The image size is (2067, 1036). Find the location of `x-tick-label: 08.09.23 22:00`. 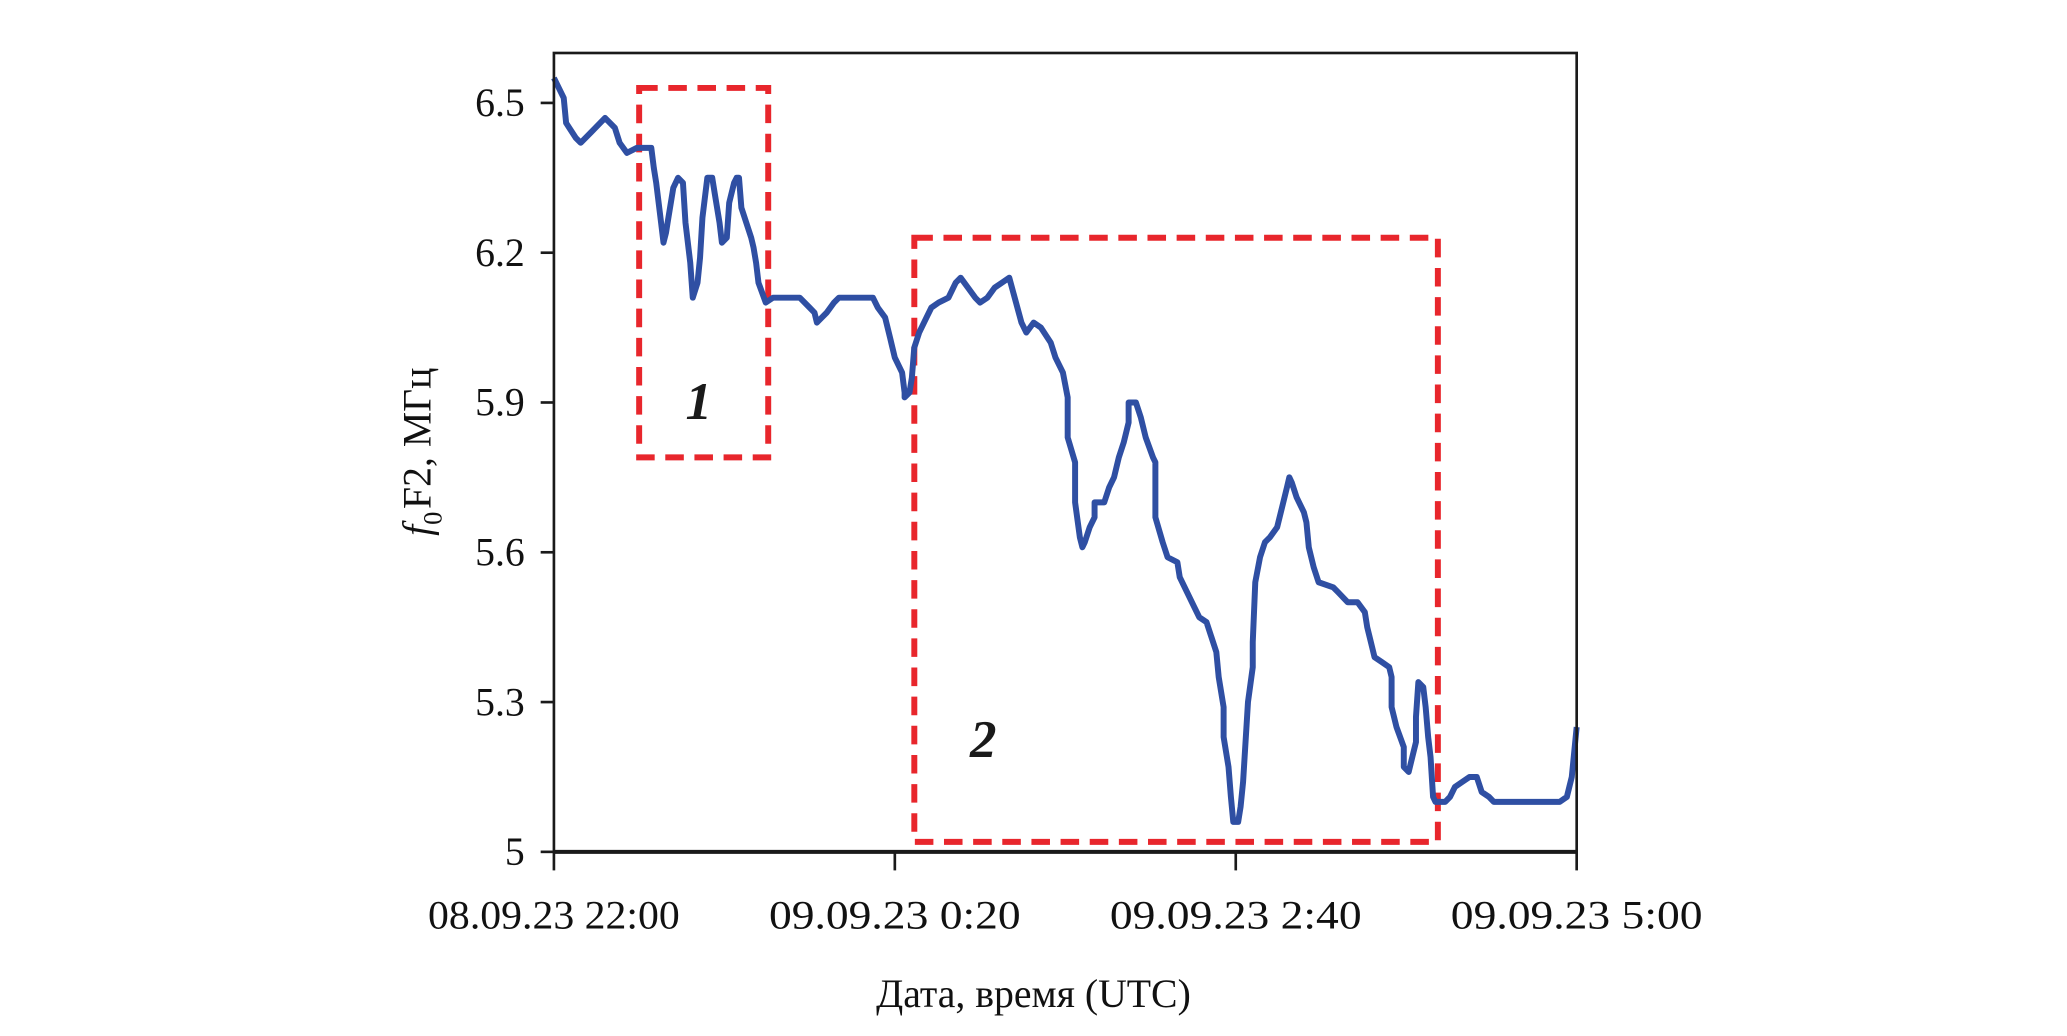

x-tick-label: 08.09.23 22:00 is located at coordinates (554, 916).